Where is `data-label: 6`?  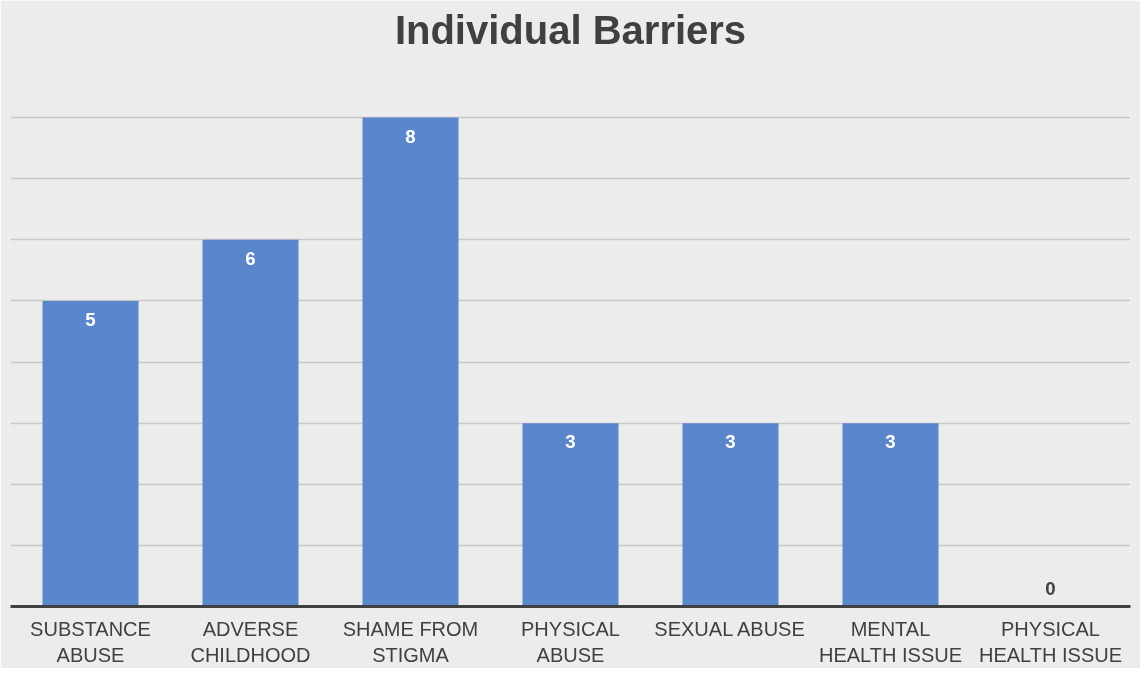
data-label: 6 is located at coordinates (250, 258).